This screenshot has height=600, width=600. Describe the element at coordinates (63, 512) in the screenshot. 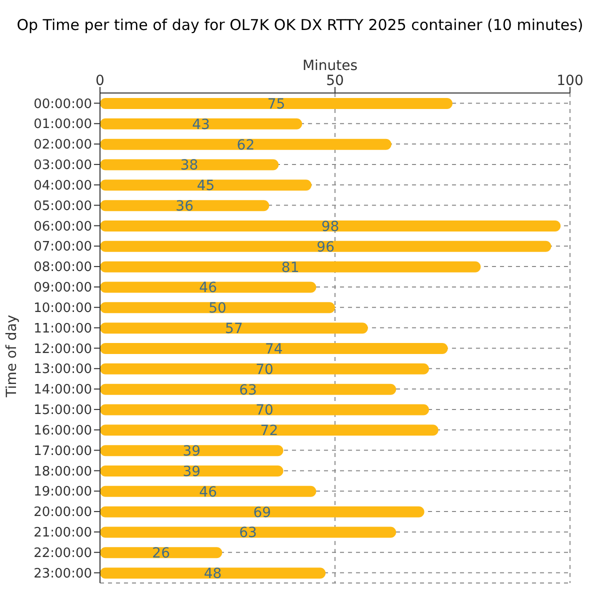

I see `y-tick-label: 20:00:00` at that location.